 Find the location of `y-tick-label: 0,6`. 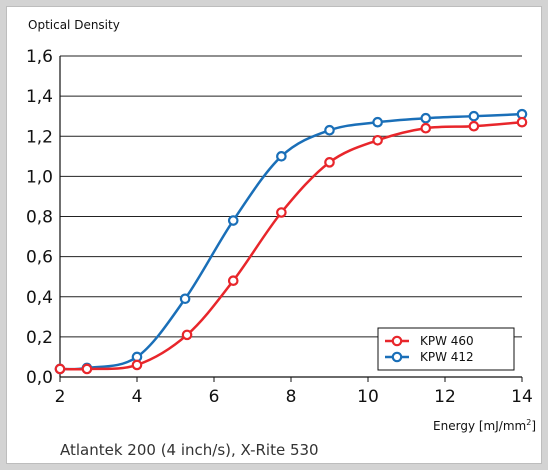

y-tick-label: 0,6 is located at coordinates (39, 258).